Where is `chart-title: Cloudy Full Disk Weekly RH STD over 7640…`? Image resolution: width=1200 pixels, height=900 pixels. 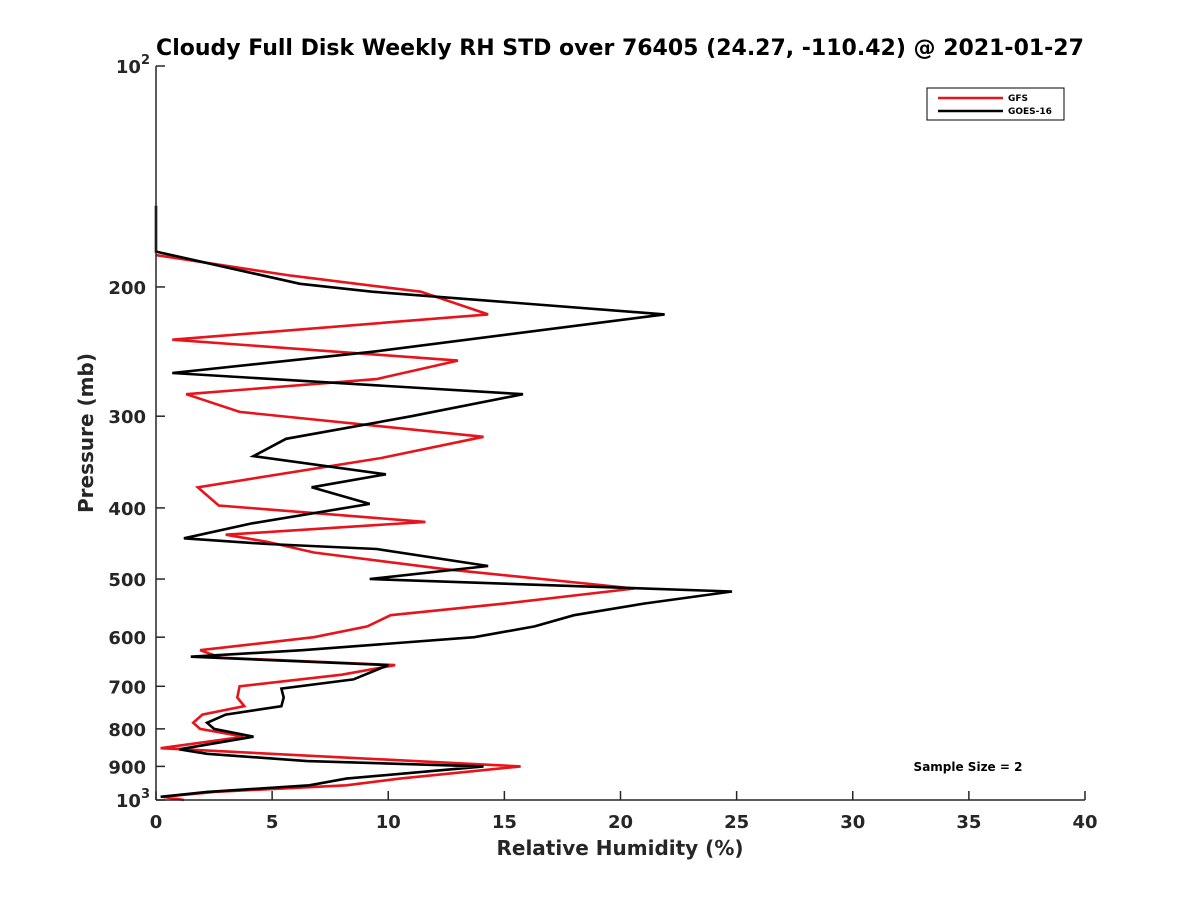
chart-title: Cloudy Full Disk Weekly RH STD over 7640… is located at coordinates (620, 48).